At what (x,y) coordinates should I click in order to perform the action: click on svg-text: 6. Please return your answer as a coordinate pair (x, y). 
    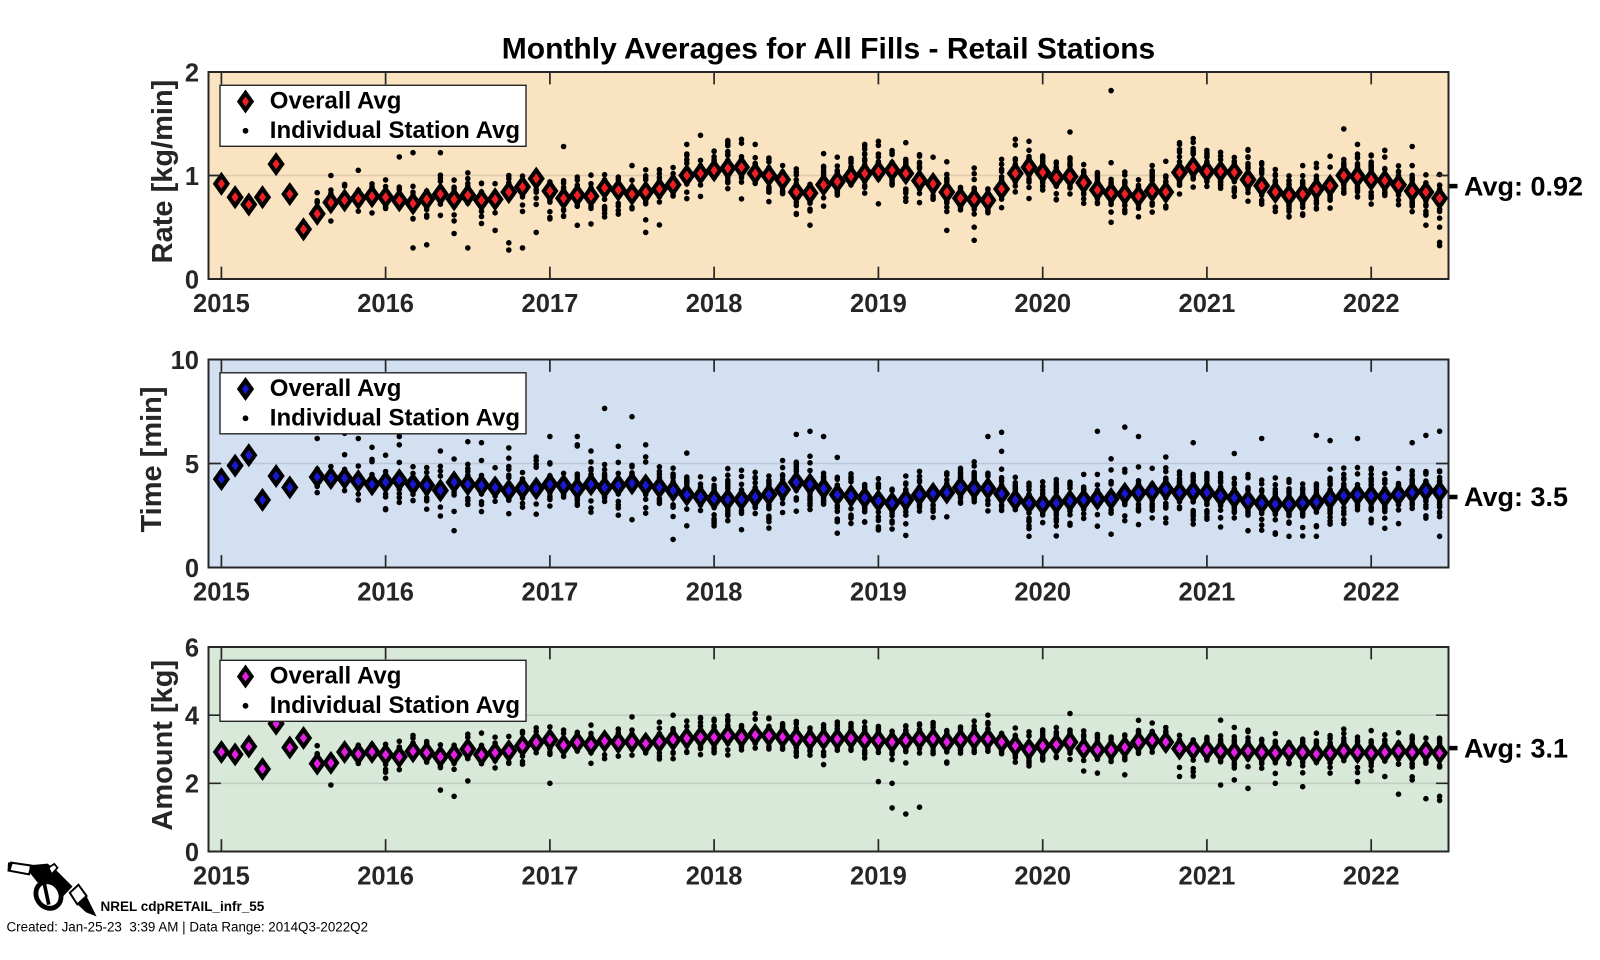
    Looking at the image, I should click on (192, 648).